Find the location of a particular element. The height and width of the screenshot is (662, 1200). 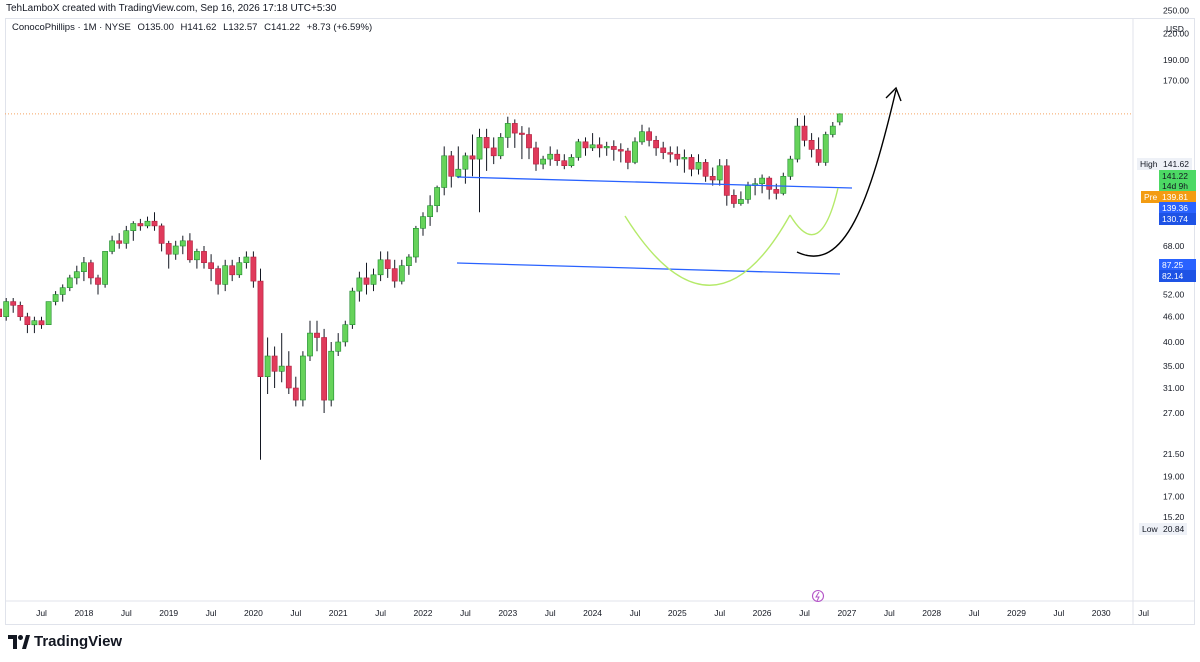

time-tick-label: 2024 is located at coordinates (592, 613).